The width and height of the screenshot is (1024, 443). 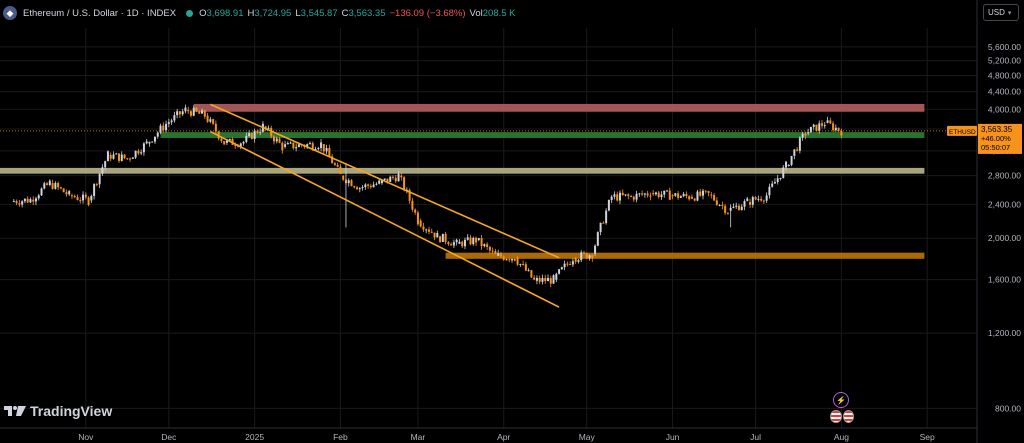 What do you see at coordinates (1001, 12) in the screenshot?
I see `currency-select: USD ▾` at bounding box center [1001, 12].